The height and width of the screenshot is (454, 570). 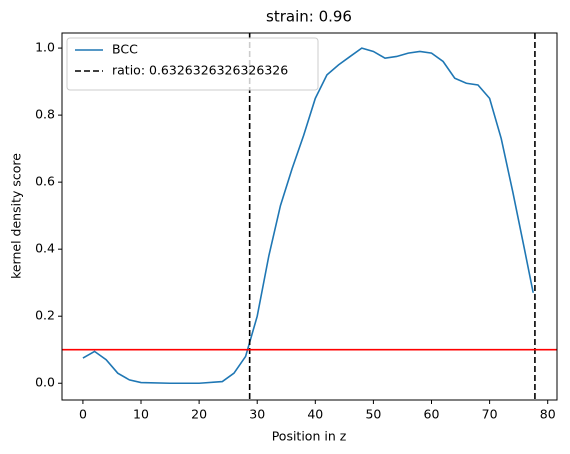 I want to click on x-axis-label: Position in z, so click(x=309, y=436).